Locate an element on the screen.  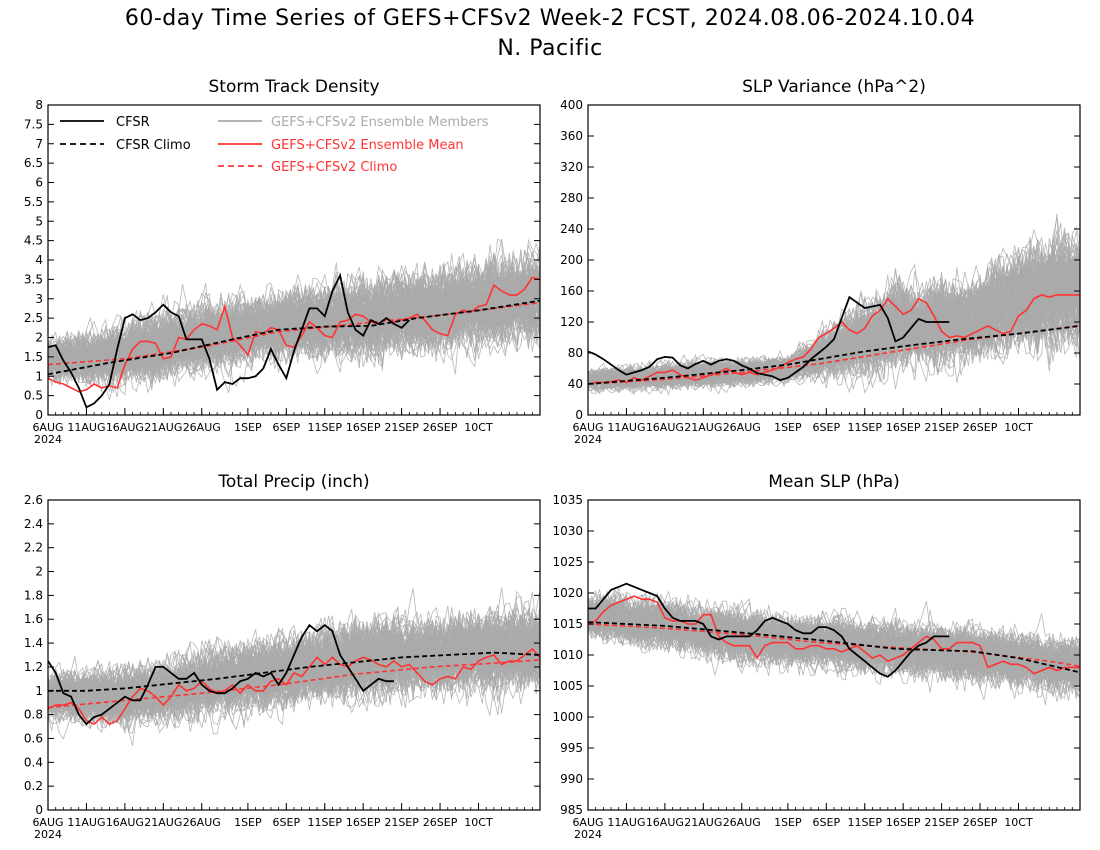
y-tick-label: 3 is located at coordinates (39, 299).